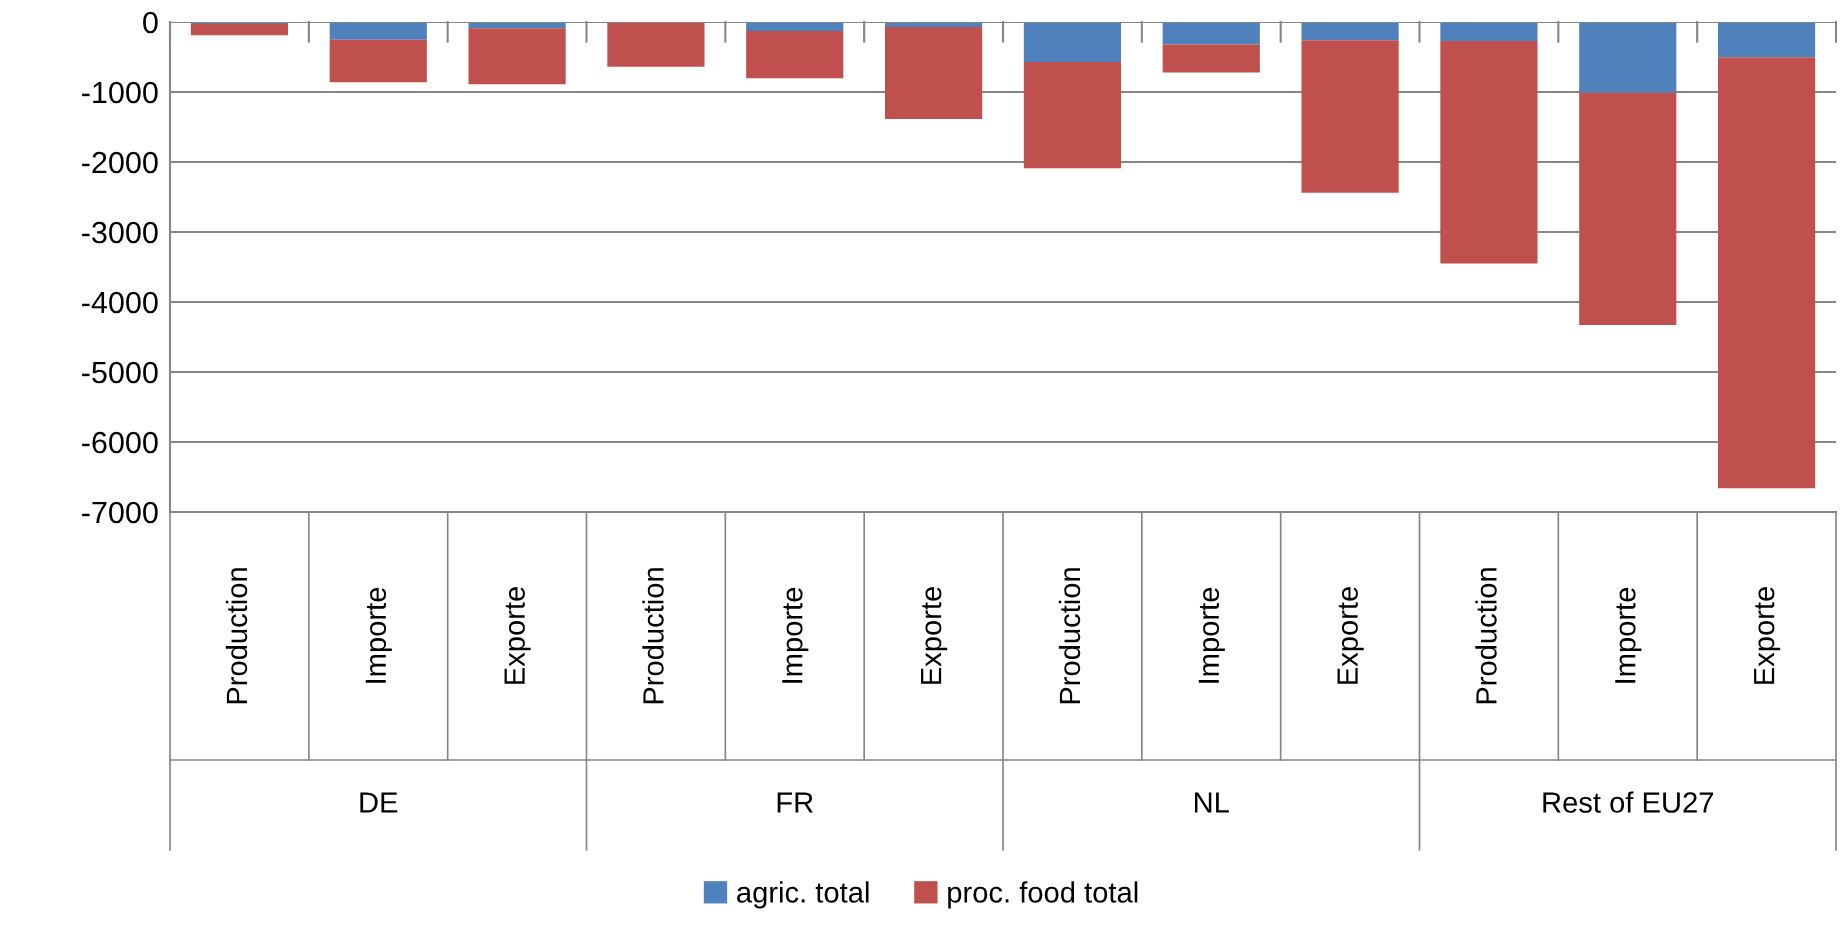  What do you see at coordinates (120, 512) in the screenshot?
I see `y-tick-label: -7000` at bounding box center [120, 512].